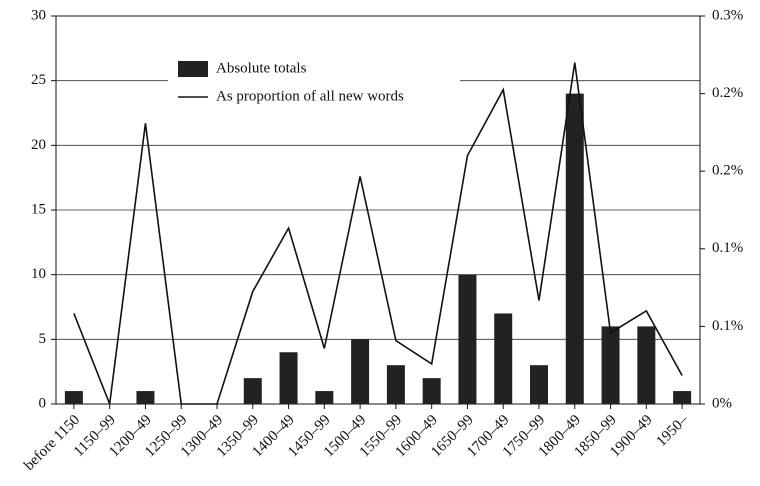 This screenshot has width=760, height=486. Describe the element at coordinates (310, 96) in the screenshot. I see `legend-label: As proportion of all new words` at that location.